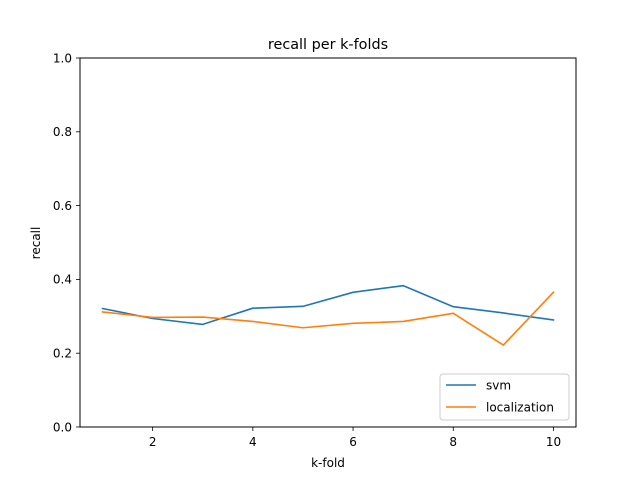 The height and width of the screenshot is (480, 640). What do you see at coordinates (328, 463) in the screenshot?
I see `x-axis-label: k-fold` at bounding box center [328, 463].